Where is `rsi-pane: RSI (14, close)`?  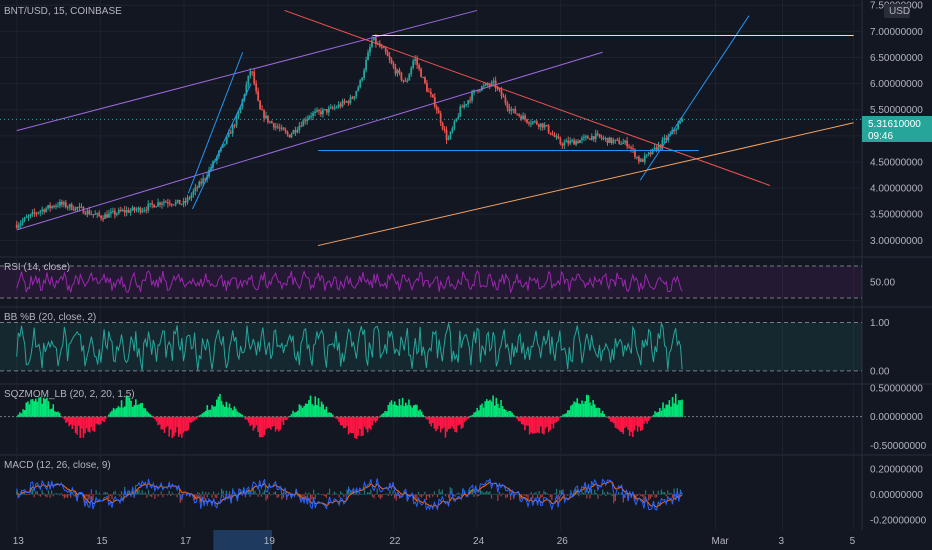 rsi-pane: RSI (14, close) is located at coordinates (431, 280).